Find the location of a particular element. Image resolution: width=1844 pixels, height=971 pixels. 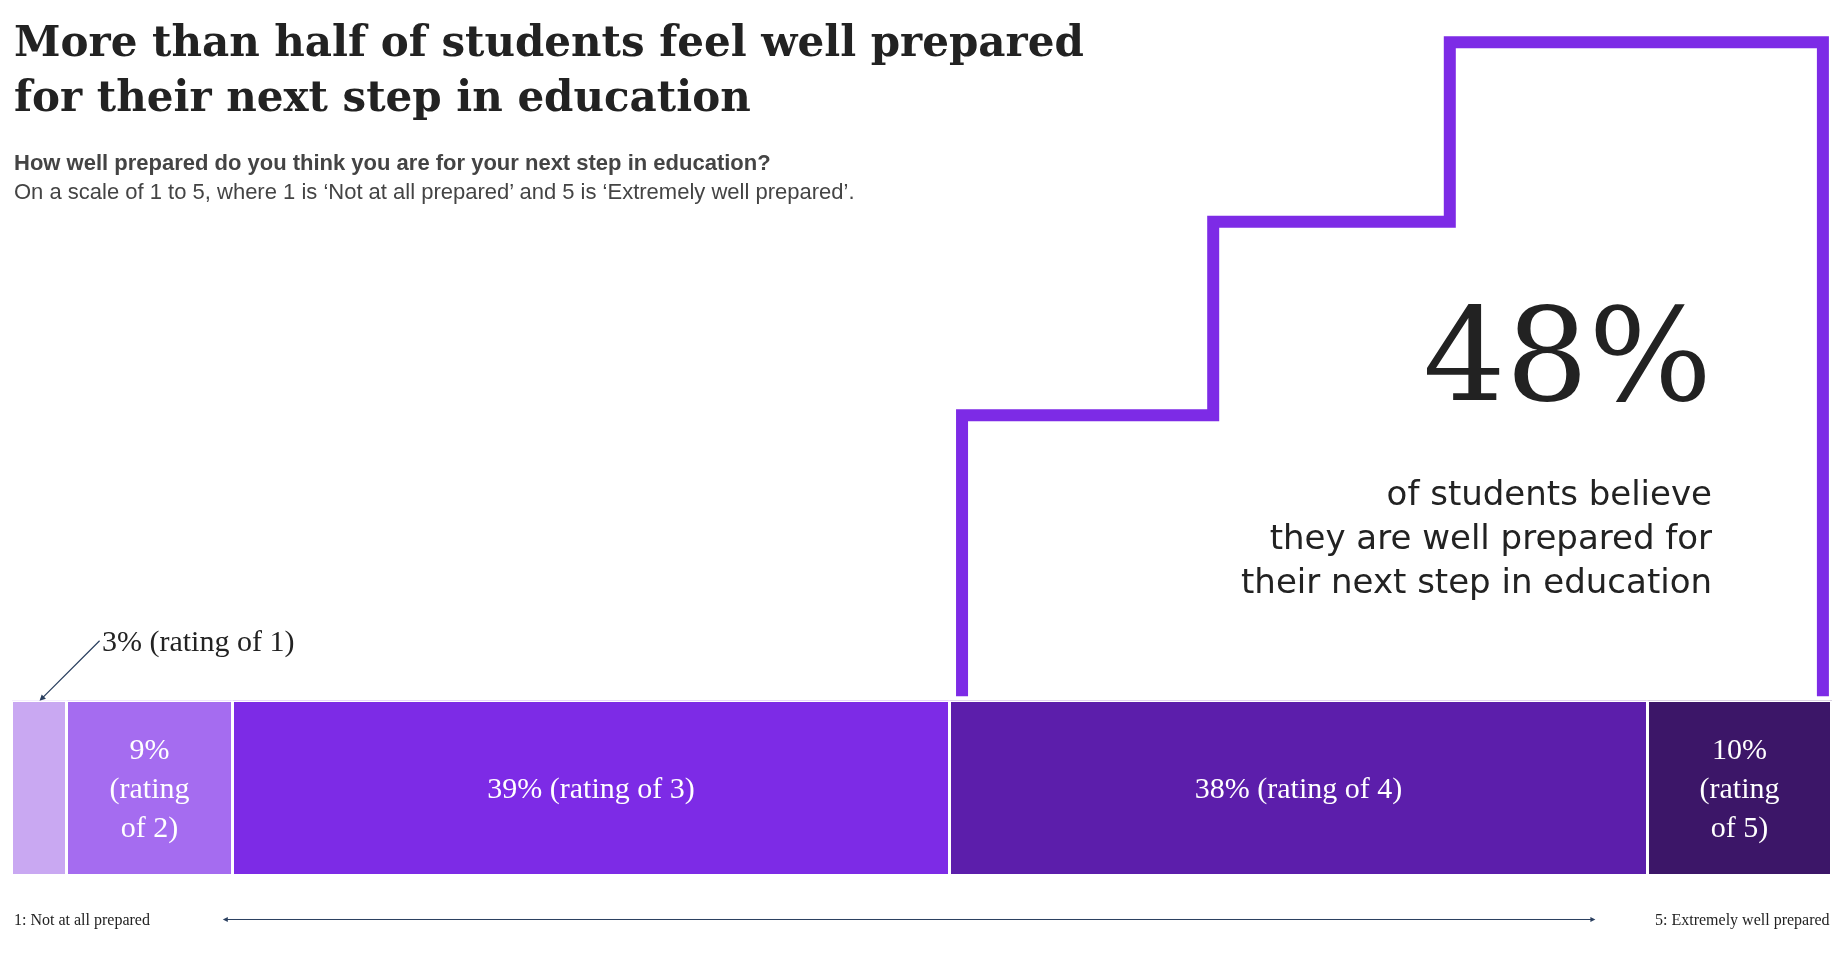

text: 48% is located at coordinates (1567, 355).